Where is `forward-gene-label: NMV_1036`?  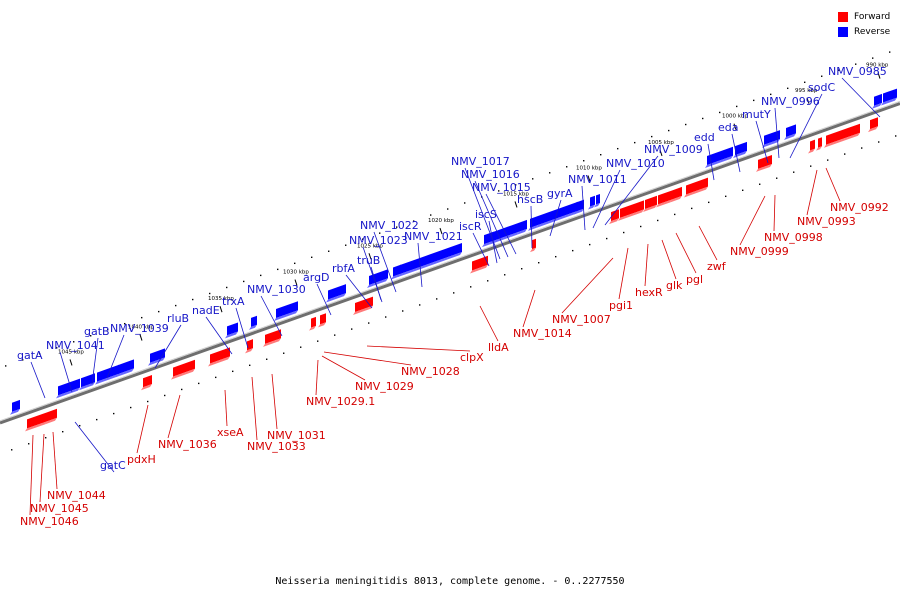 forward-gene-label: NMV_1036 is located at coordinates (187, 444).